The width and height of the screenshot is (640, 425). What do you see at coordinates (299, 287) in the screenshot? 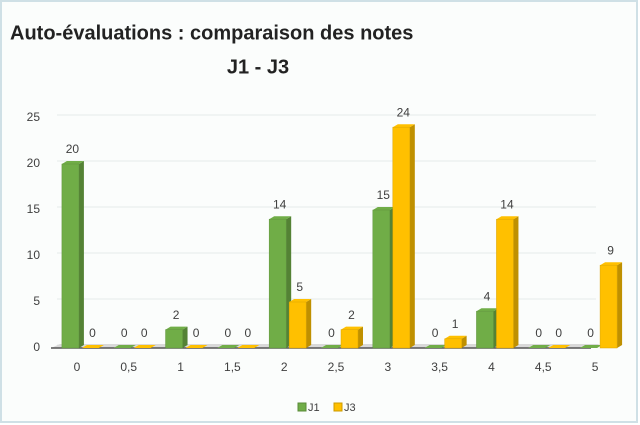
I see `data-label: 5` at bounding box center [299, 287].